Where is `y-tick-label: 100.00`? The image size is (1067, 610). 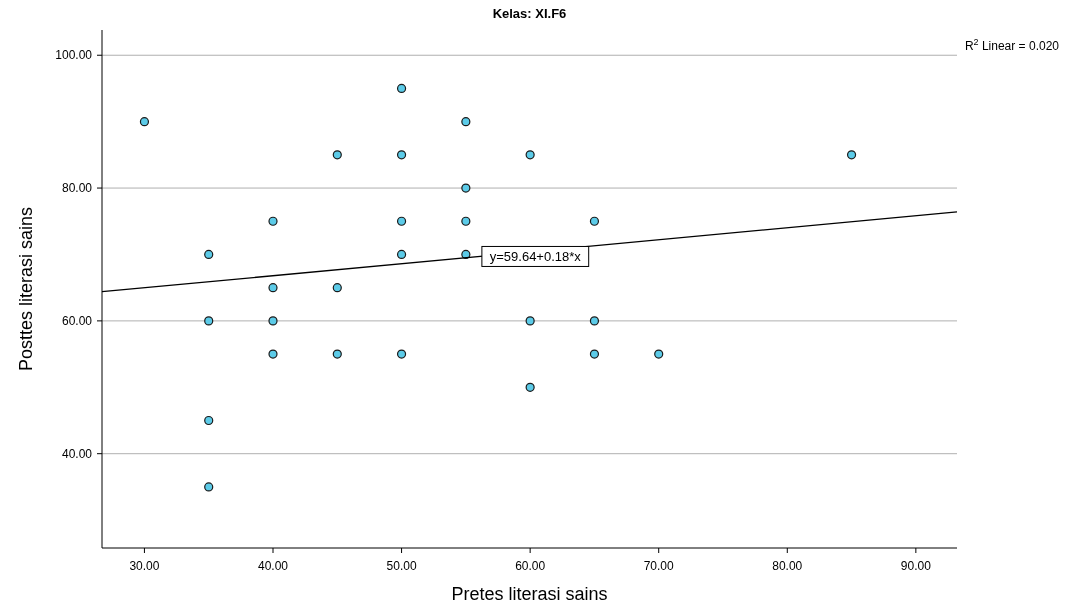 y-tick-label: 100.00 is located at coordinates (74, 55).